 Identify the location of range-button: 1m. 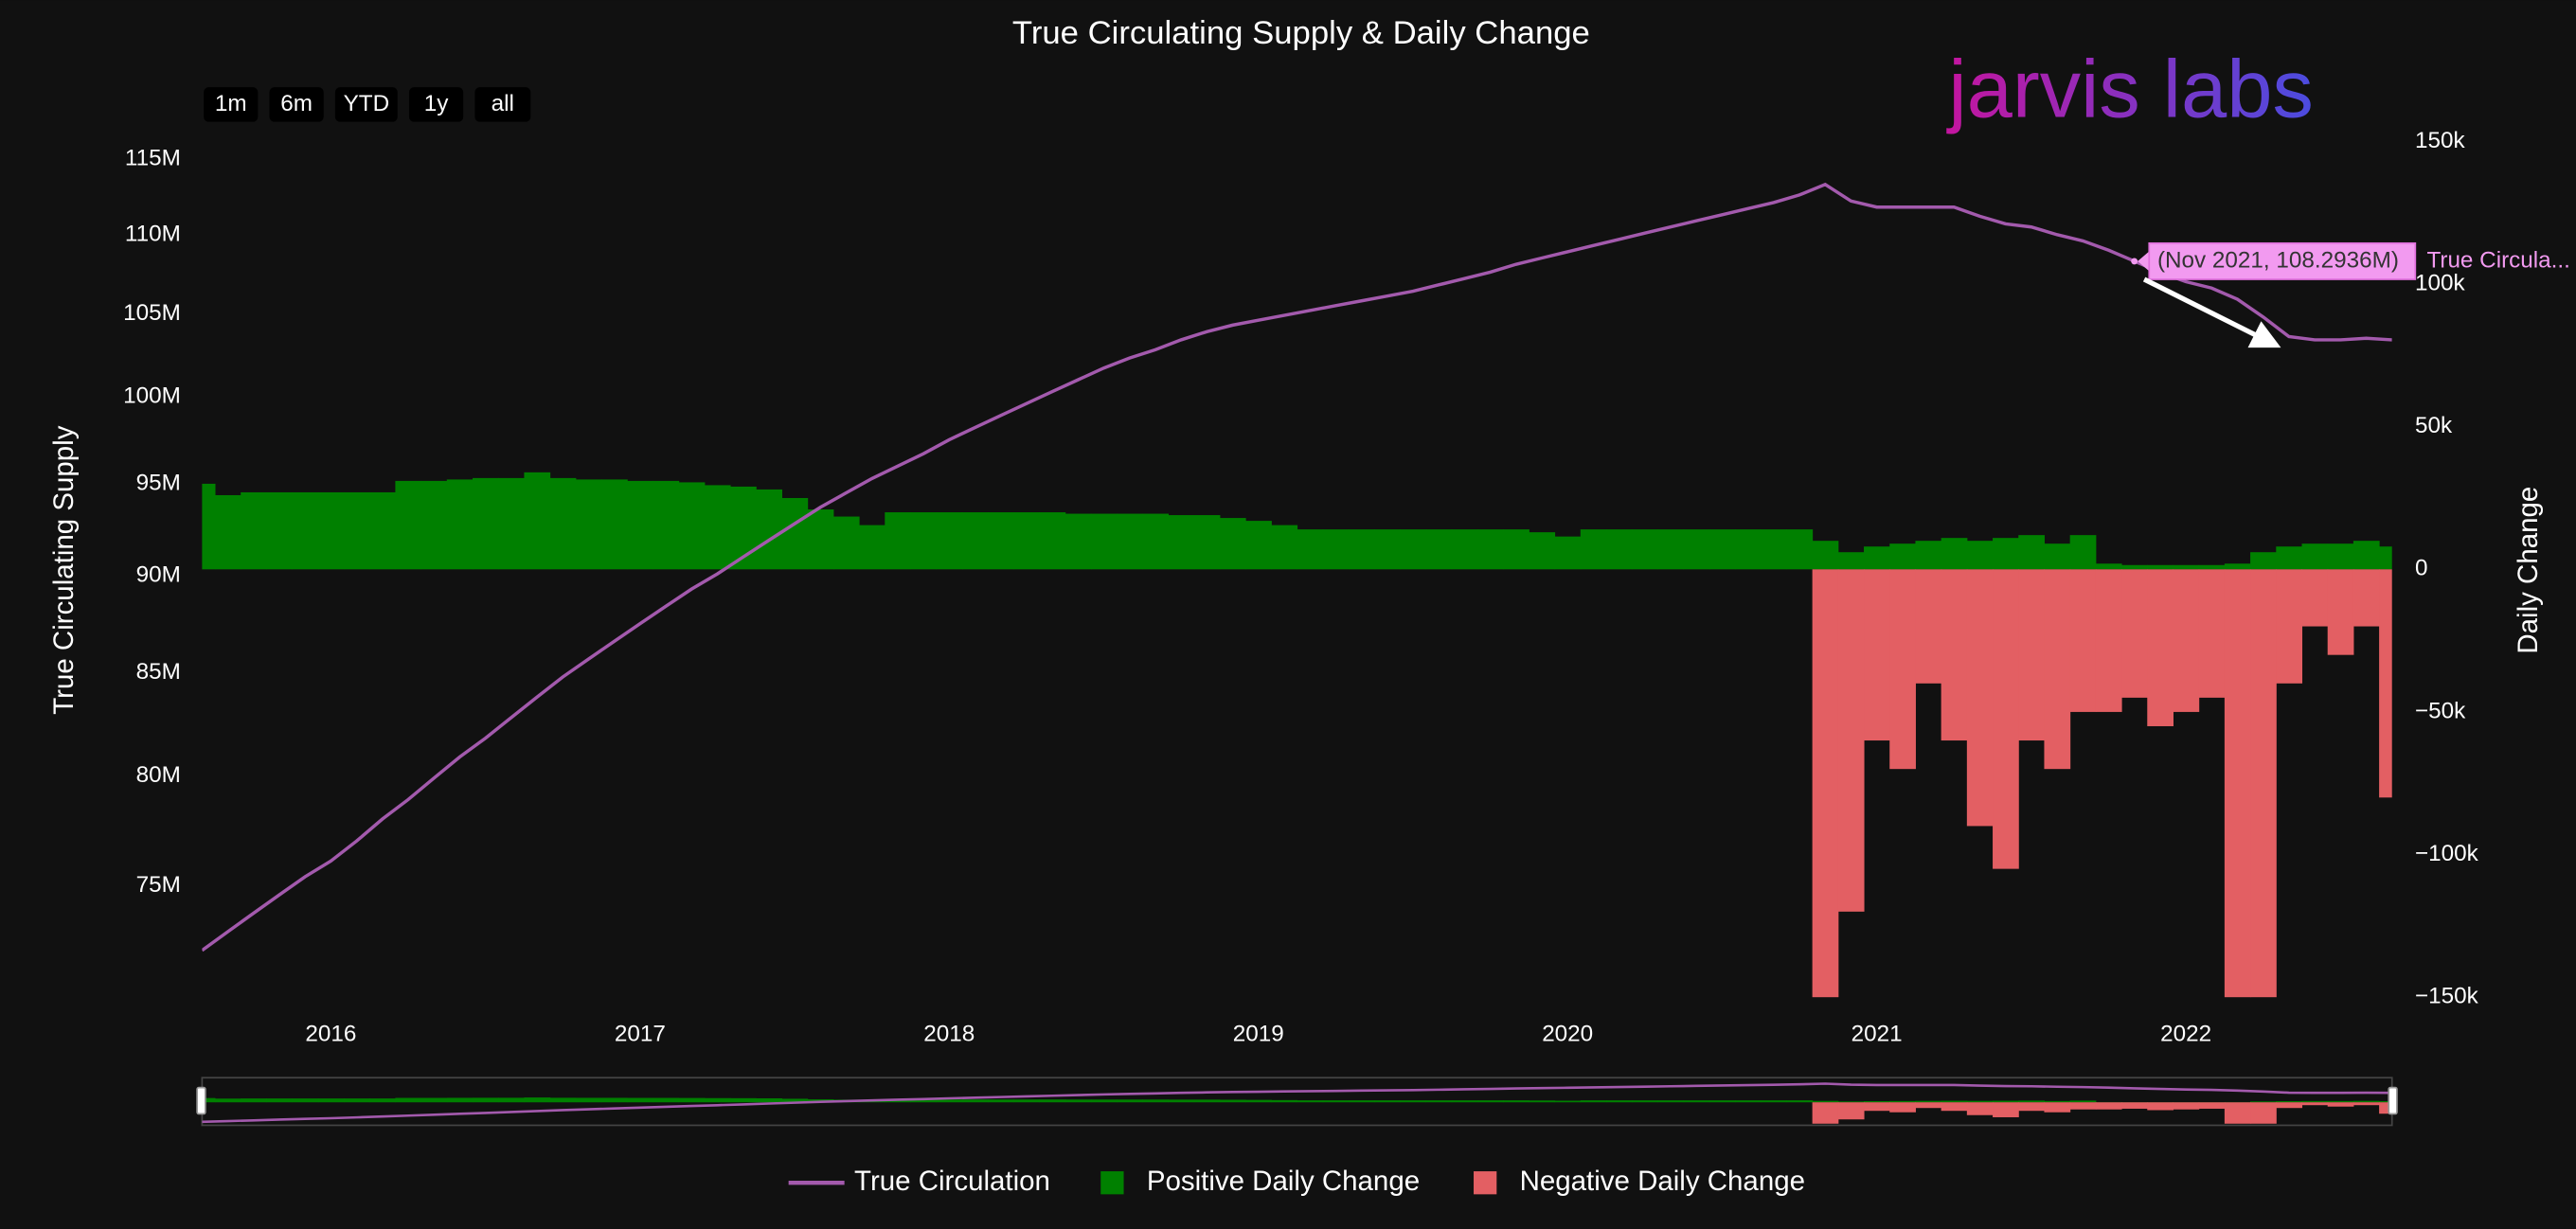
(231, 104).